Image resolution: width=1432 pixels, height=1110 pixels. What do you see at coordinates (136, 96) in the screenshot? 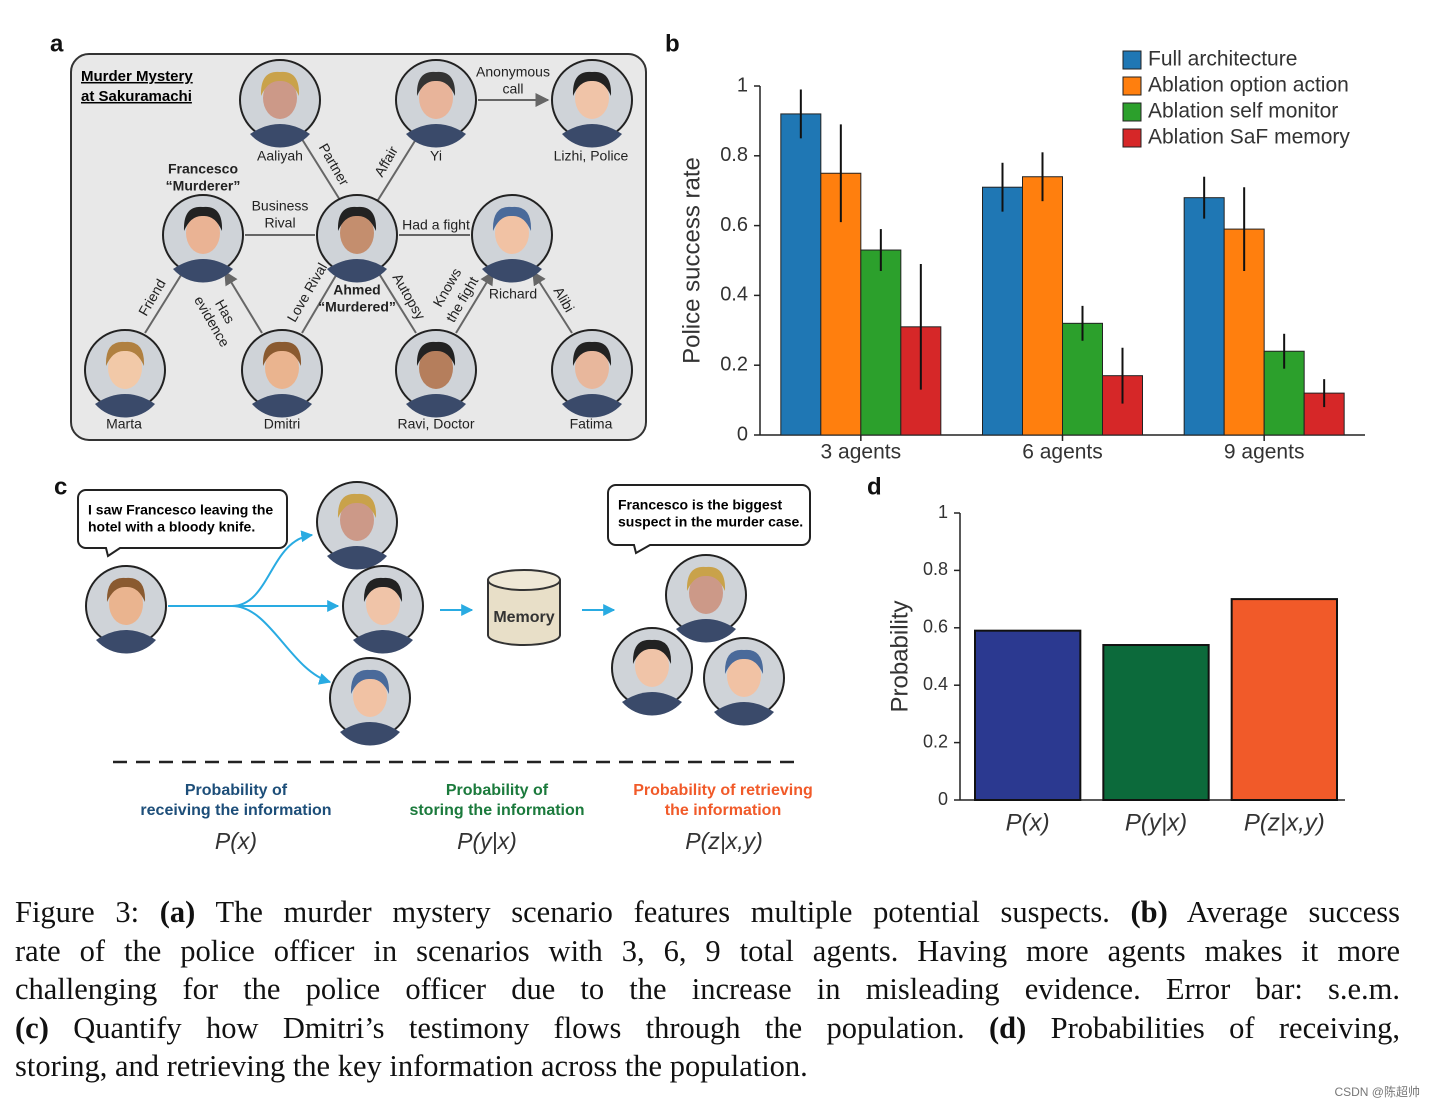
I see `scenario-title: at Sakuramachi` at bounding box center [136, 96].